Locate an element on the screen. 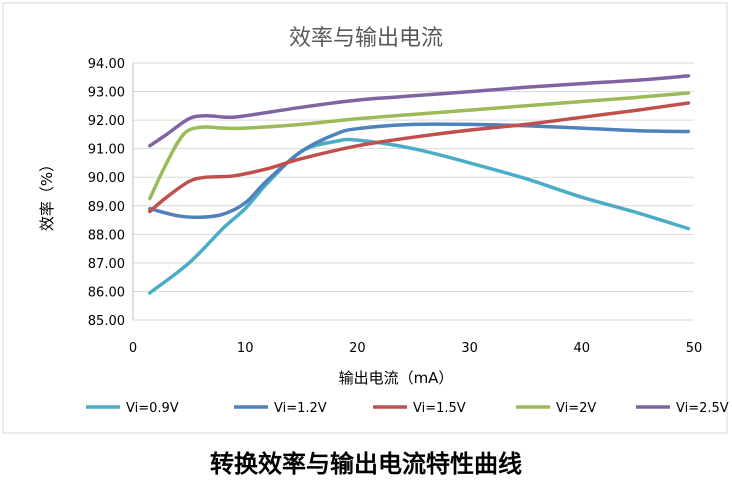  legend-label-3: Vi=1.5V is located at coordinates (439, 408).